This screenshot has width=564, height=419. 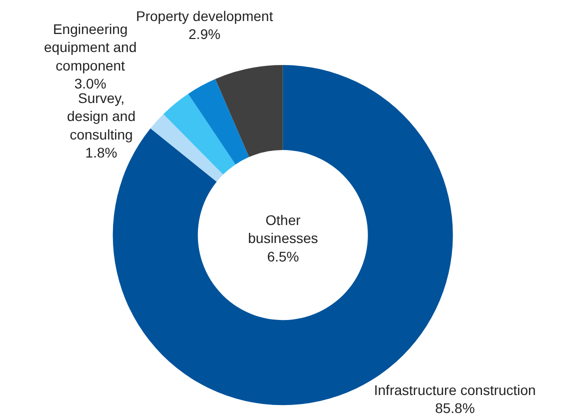 I want to click on data-label: 85.8%, so click(x=455, y=408).